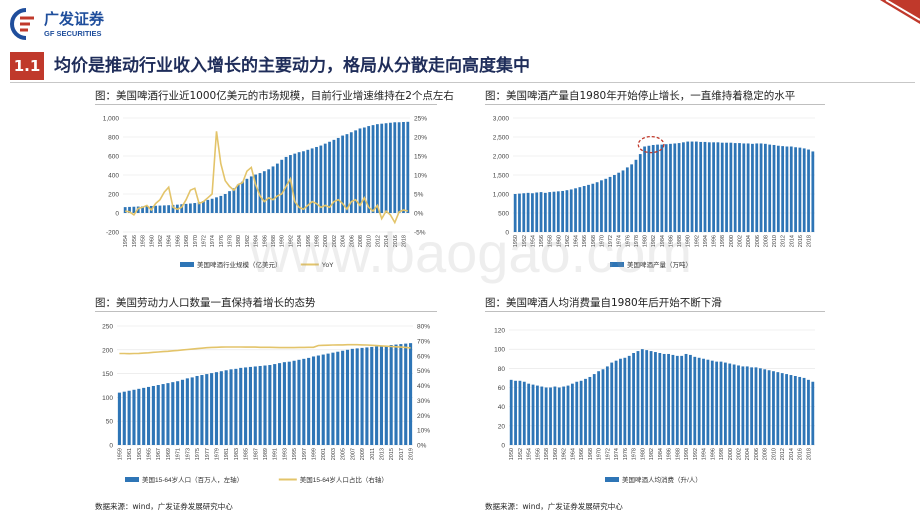  Describe the element at coordinates (696, 454) in the screenshot. I see `x-tick-label: 1992` at that location.